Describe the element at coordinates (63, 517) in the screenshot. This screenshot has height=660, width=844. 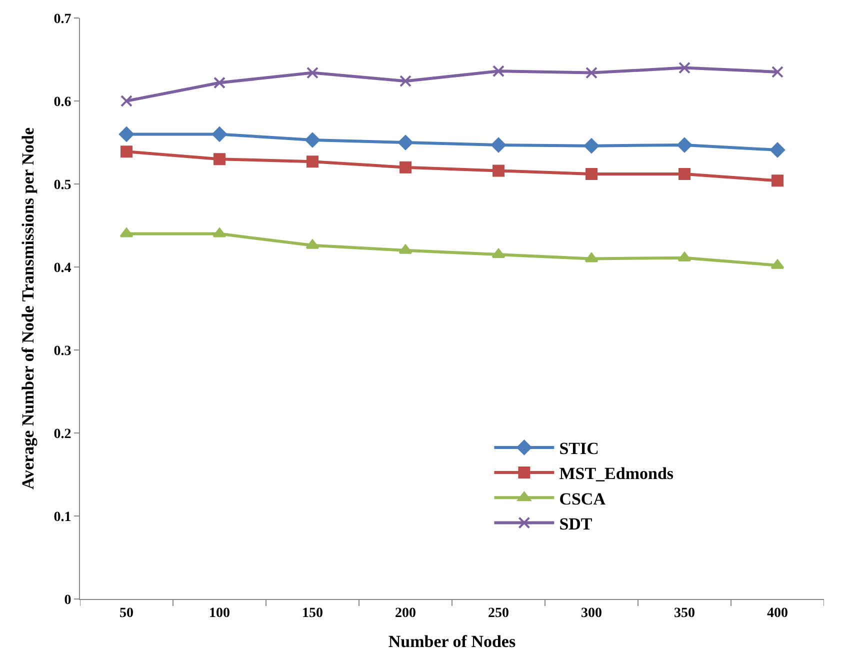
I see `y-tick-label: 0.1` at that location.